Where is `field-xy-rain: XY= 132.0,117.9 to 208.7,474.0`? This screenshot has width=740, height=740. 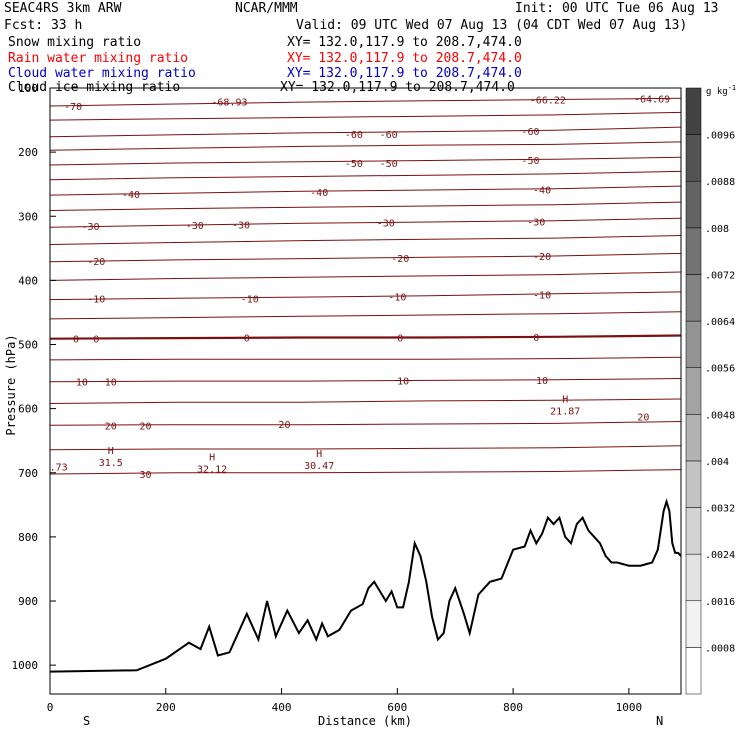
field-xy-rain: XY= 132.0,117.9 to 208.7,474.0 is located at coordinates (404, 58).